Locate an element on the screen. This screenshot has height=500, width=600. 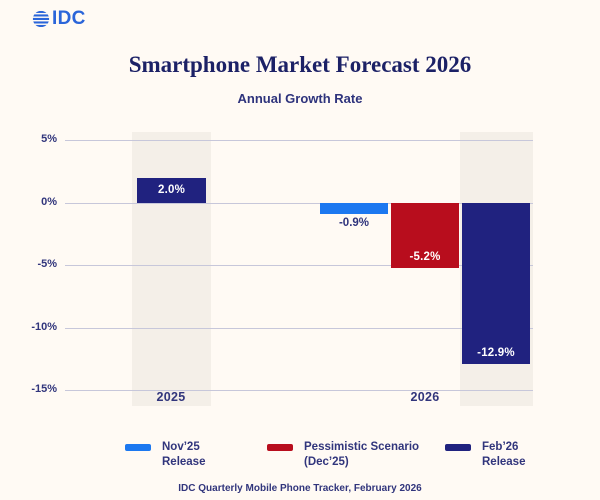
legend-swatch-red is located at coordinates (280, 447).